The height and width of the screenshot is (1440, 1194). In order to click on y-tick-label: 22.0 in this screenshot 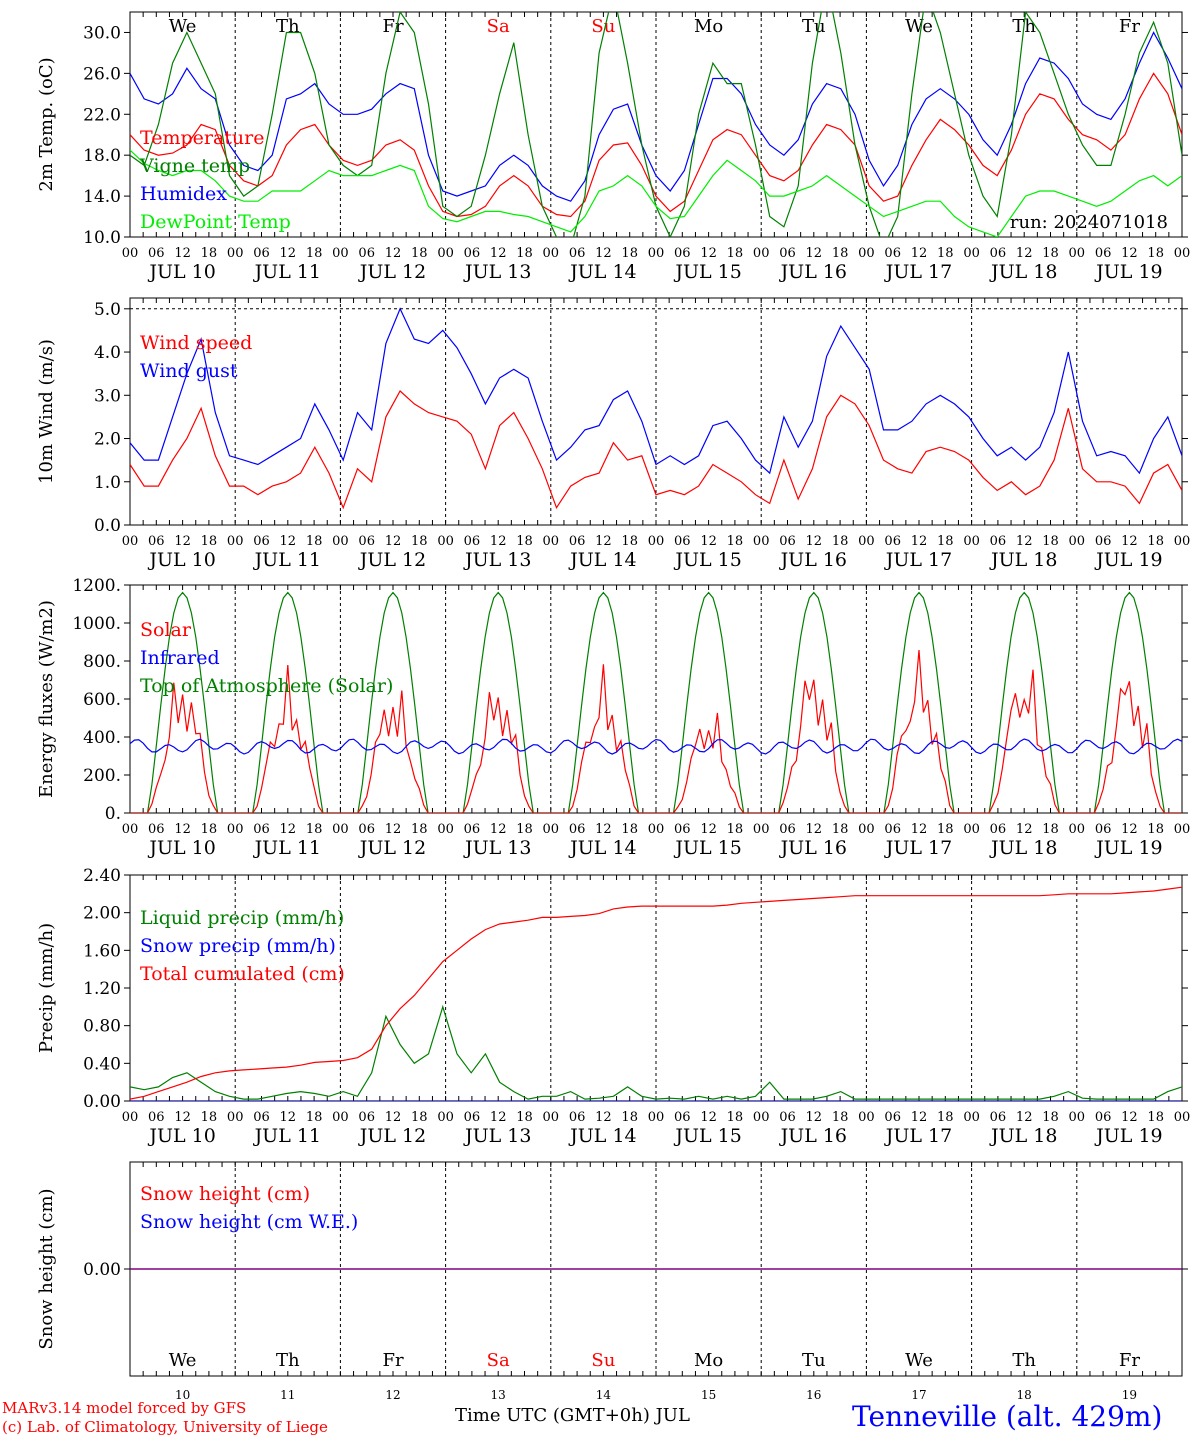, I will do `click(102, 115)`.